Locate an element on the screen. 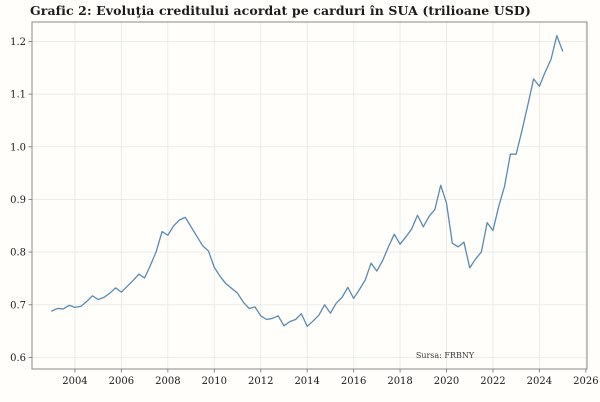  y-axis: 0.6 0.7 0.8 0.9 1.0 1.1 1.2 is located at coordinates (21, 200).